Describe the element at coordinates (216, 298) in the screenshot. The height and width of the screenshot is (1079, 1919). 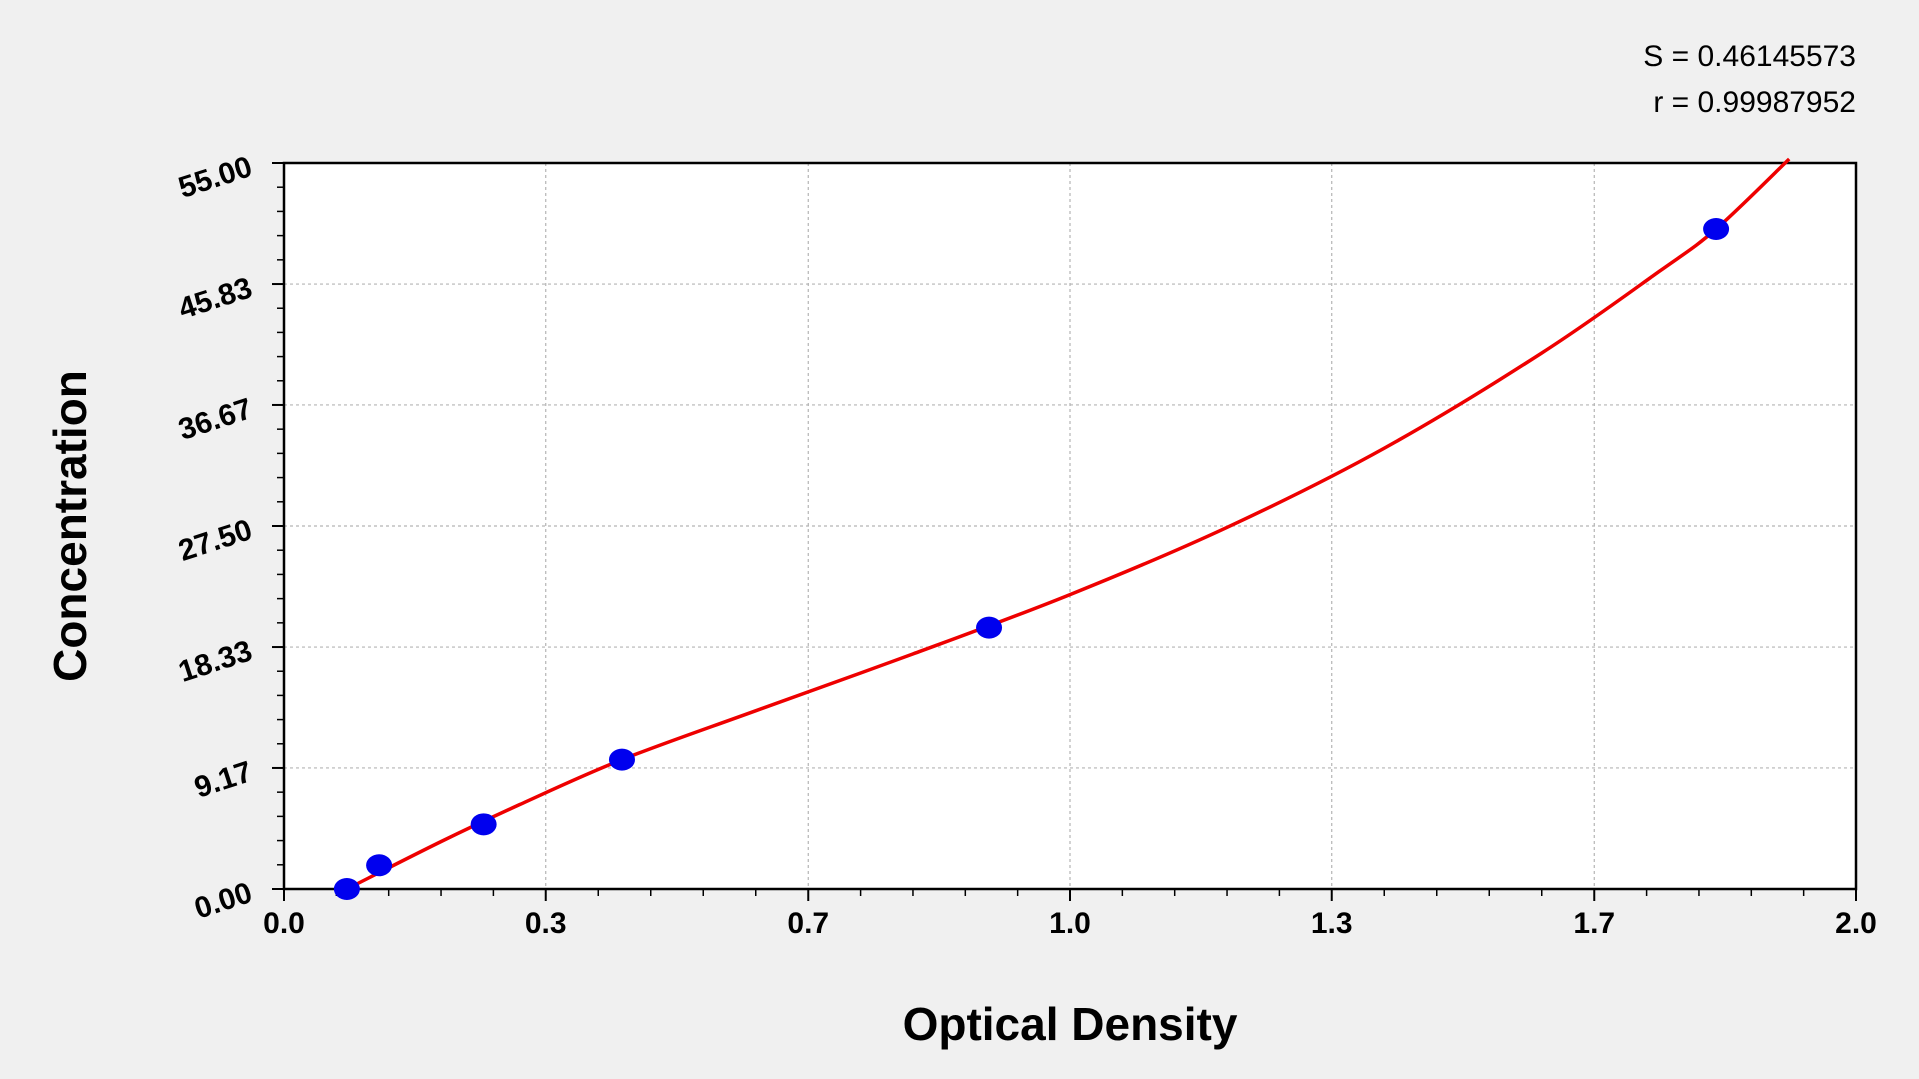
I see `y-tick-label: 45.83` at that location.